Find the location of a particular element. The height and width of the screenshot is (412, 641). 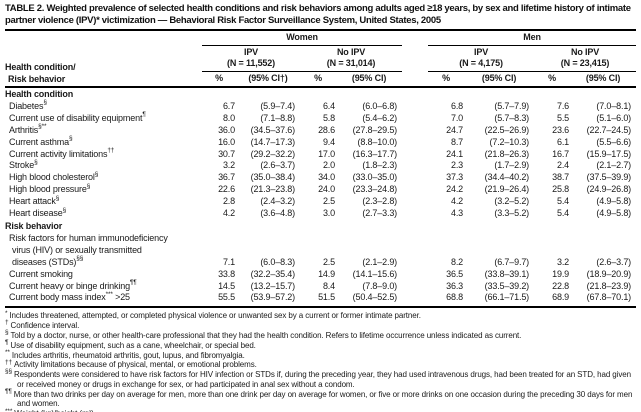

percent-value: 17.0 is located at coordinates (326, 153).